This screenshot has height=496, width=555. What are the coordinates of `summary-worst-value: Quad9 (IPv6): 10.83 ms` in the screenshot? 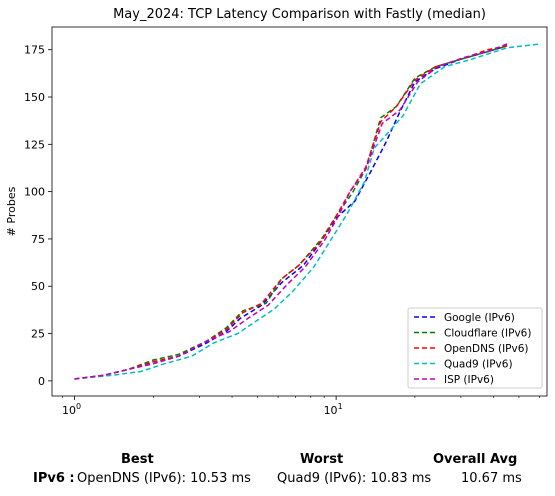 It's located at (354, 478).